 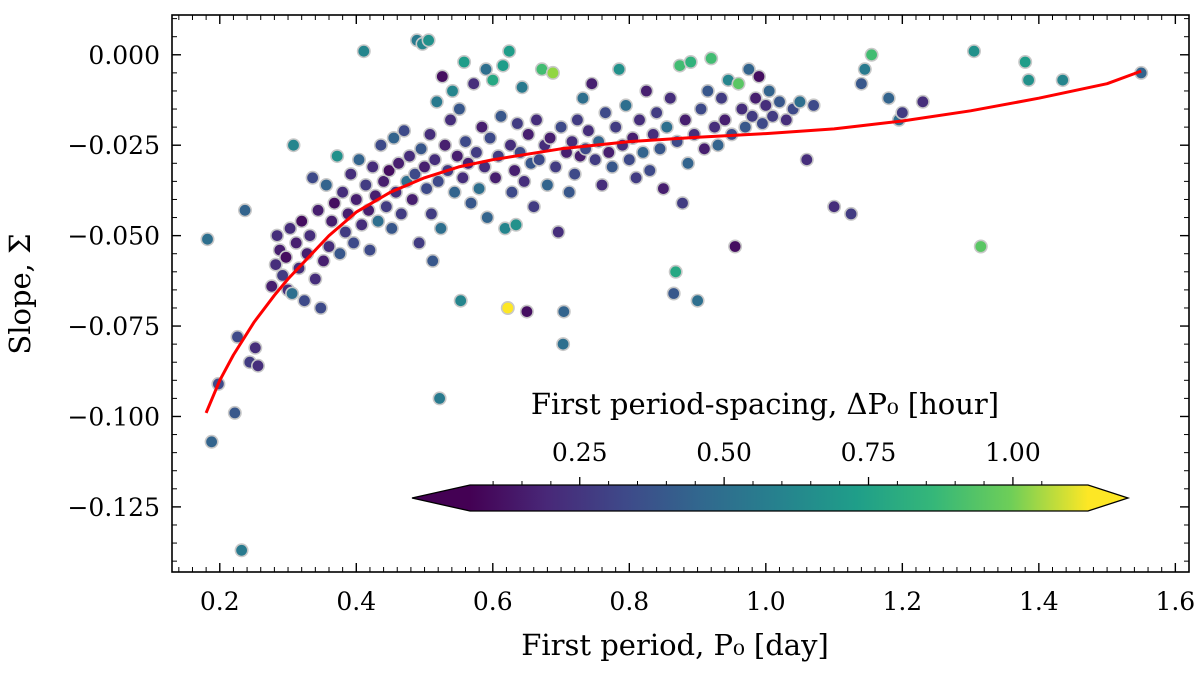 What do you see at coordinates (1108, 498) in the screenshot?
I see `colorbar-extend-high` at bounding box center [1108, 498].